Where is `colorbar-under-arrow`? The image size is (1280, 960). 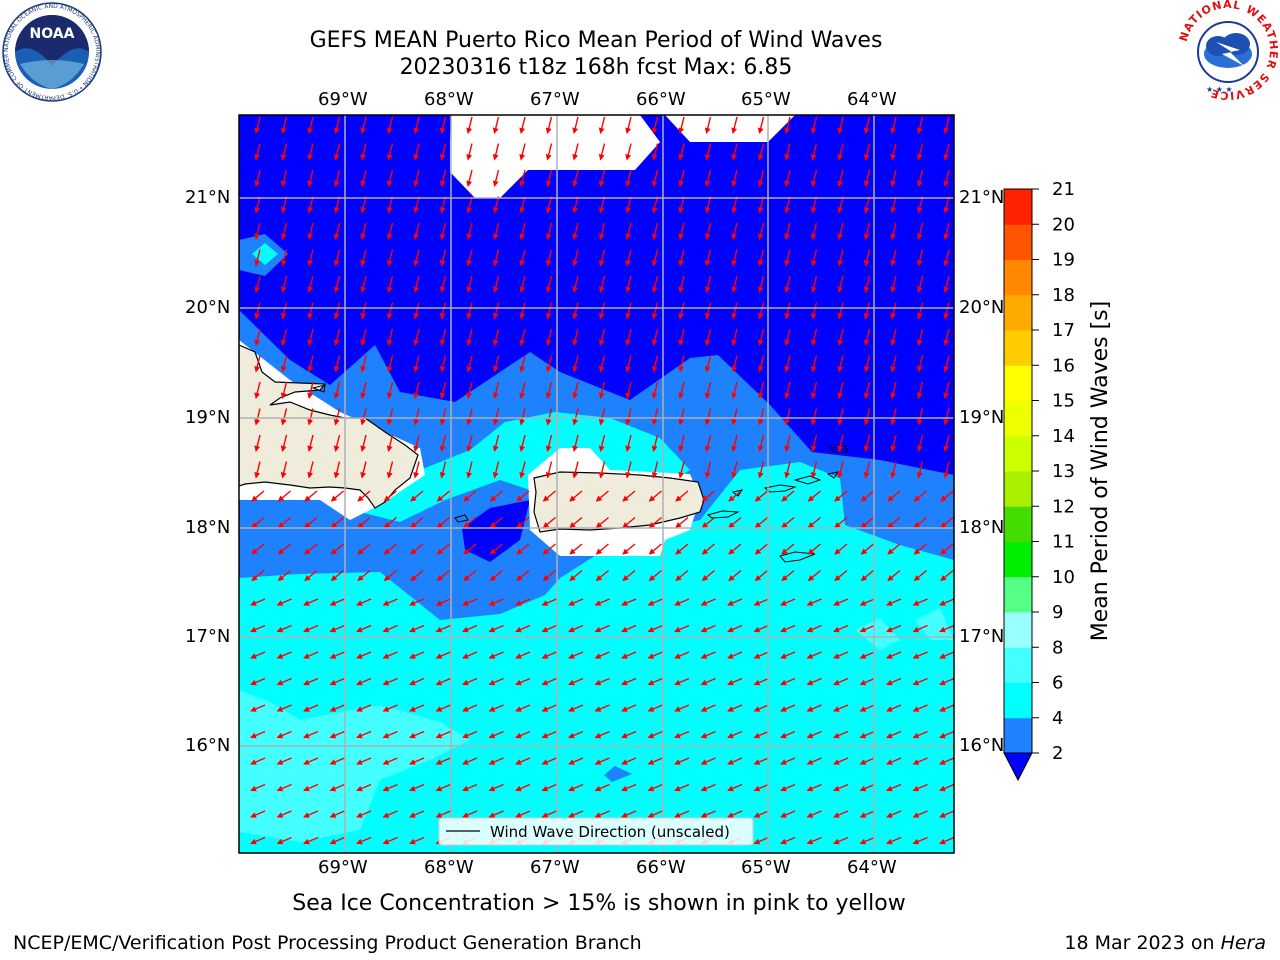
colorbar-under-arrow is located at coordinates (1018, 767).